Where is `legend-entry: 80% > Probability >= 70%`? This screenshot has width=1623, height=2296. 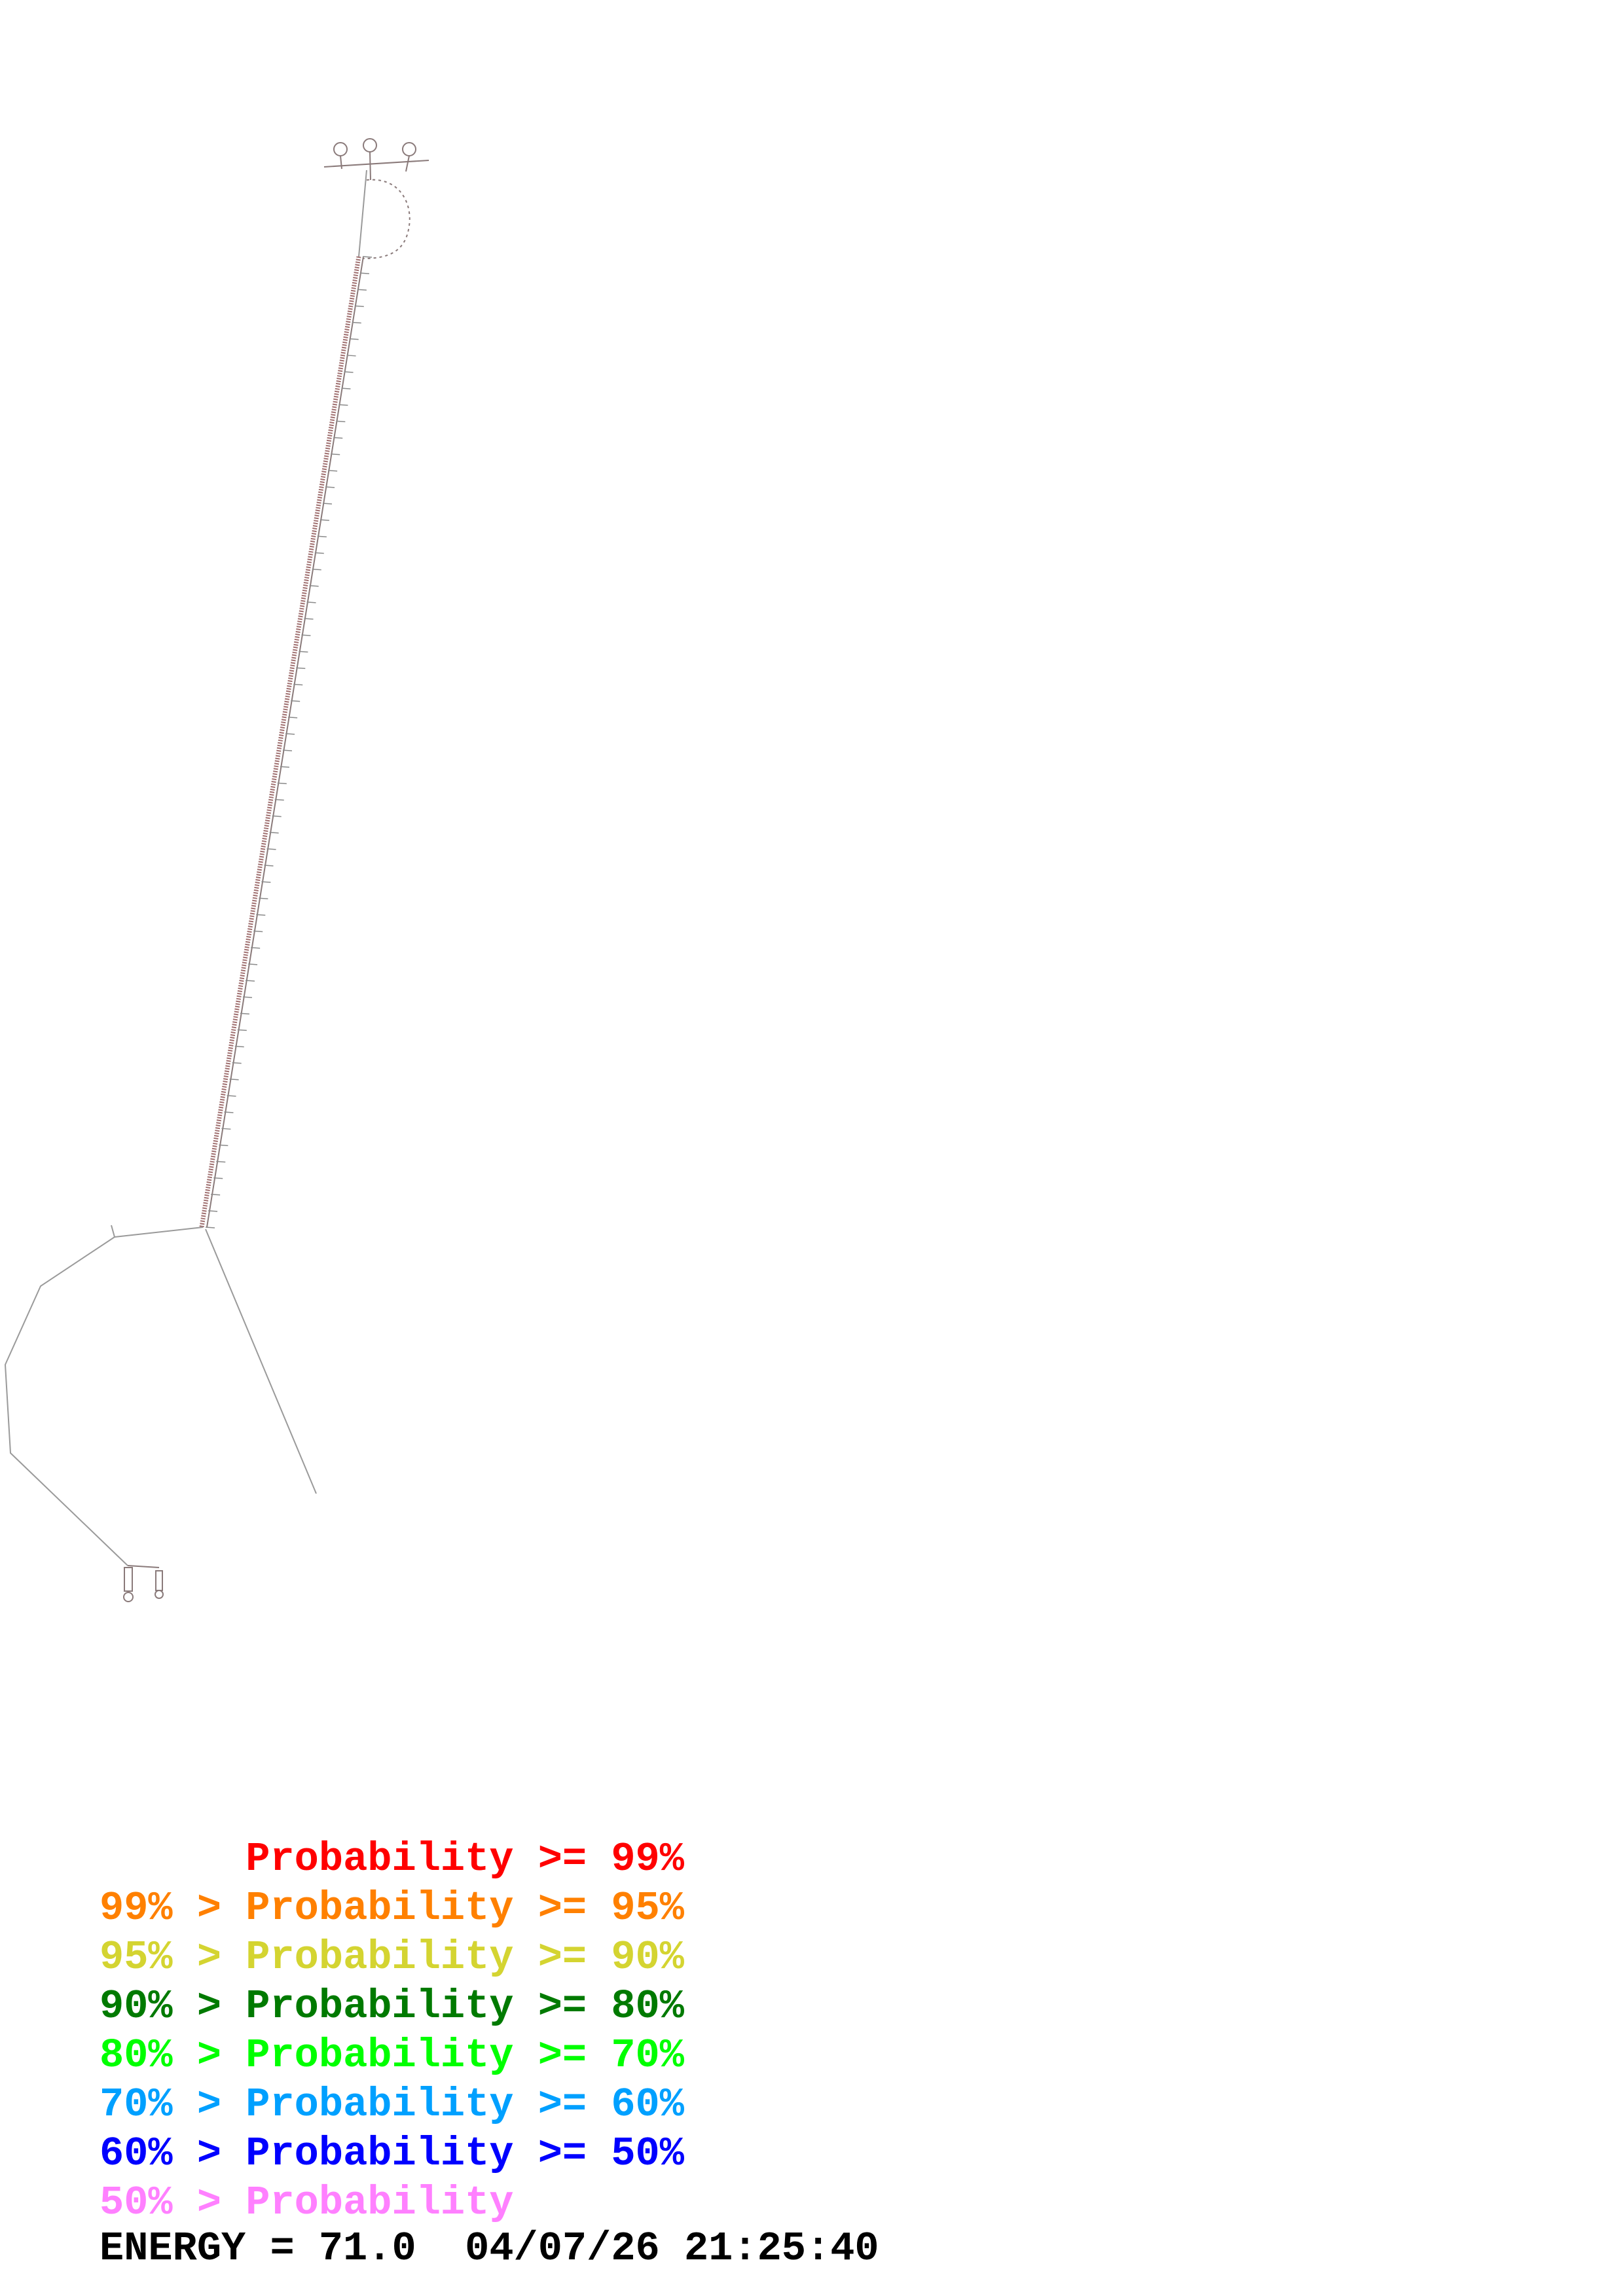
legend-entry: 80% > Probability >= 70% is located at coordinates (392, 2056).